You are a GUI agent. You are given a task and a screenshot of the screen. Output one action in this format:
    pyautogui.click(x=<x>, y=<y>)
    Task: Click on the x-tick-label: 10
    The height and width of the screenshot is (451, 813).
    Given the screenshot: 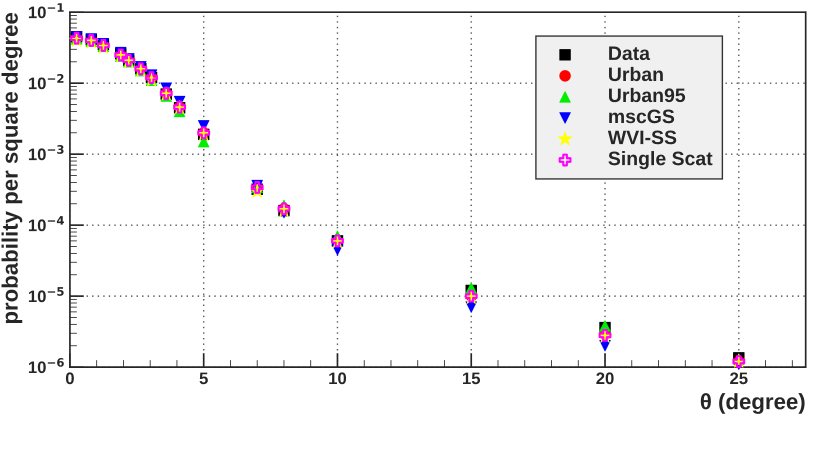 What is the action you would take?
    pyautogui.click(x=337, y=378)
    